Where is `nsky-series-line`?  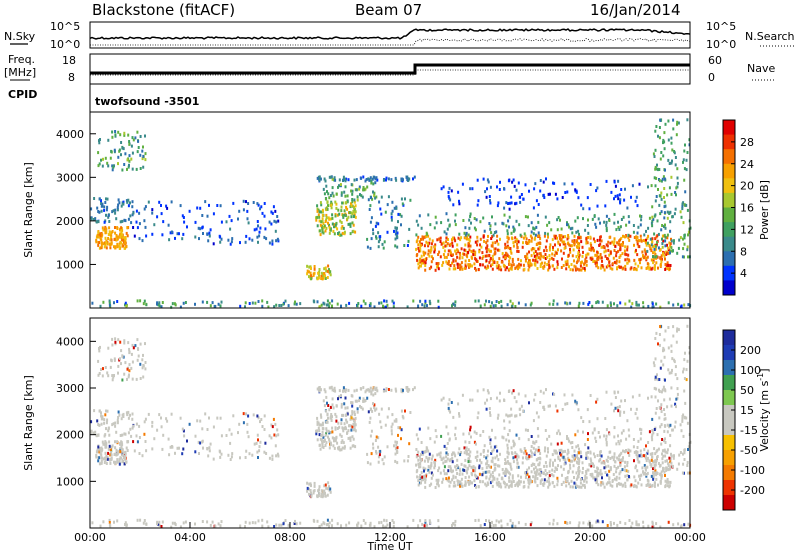
nsky-series-line is located at coordinates (390, 34).